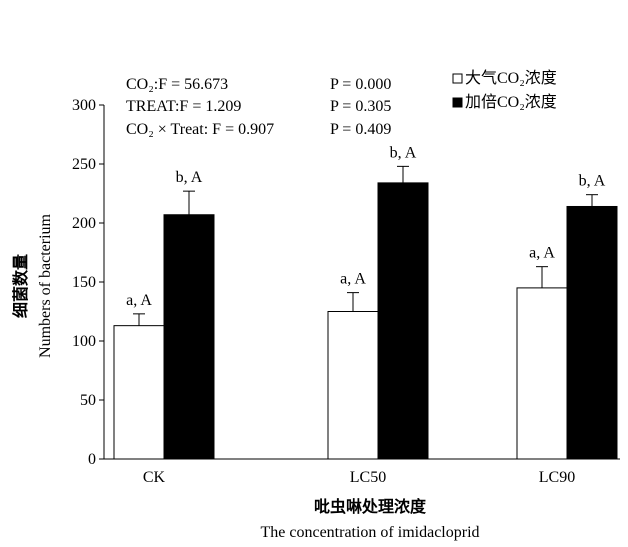  What do you see at coordinates (370, 506) in the screenshot?
I see `x-axis-title-cn: 吡虫啉处理浓度` at bounding box center [370, 506].